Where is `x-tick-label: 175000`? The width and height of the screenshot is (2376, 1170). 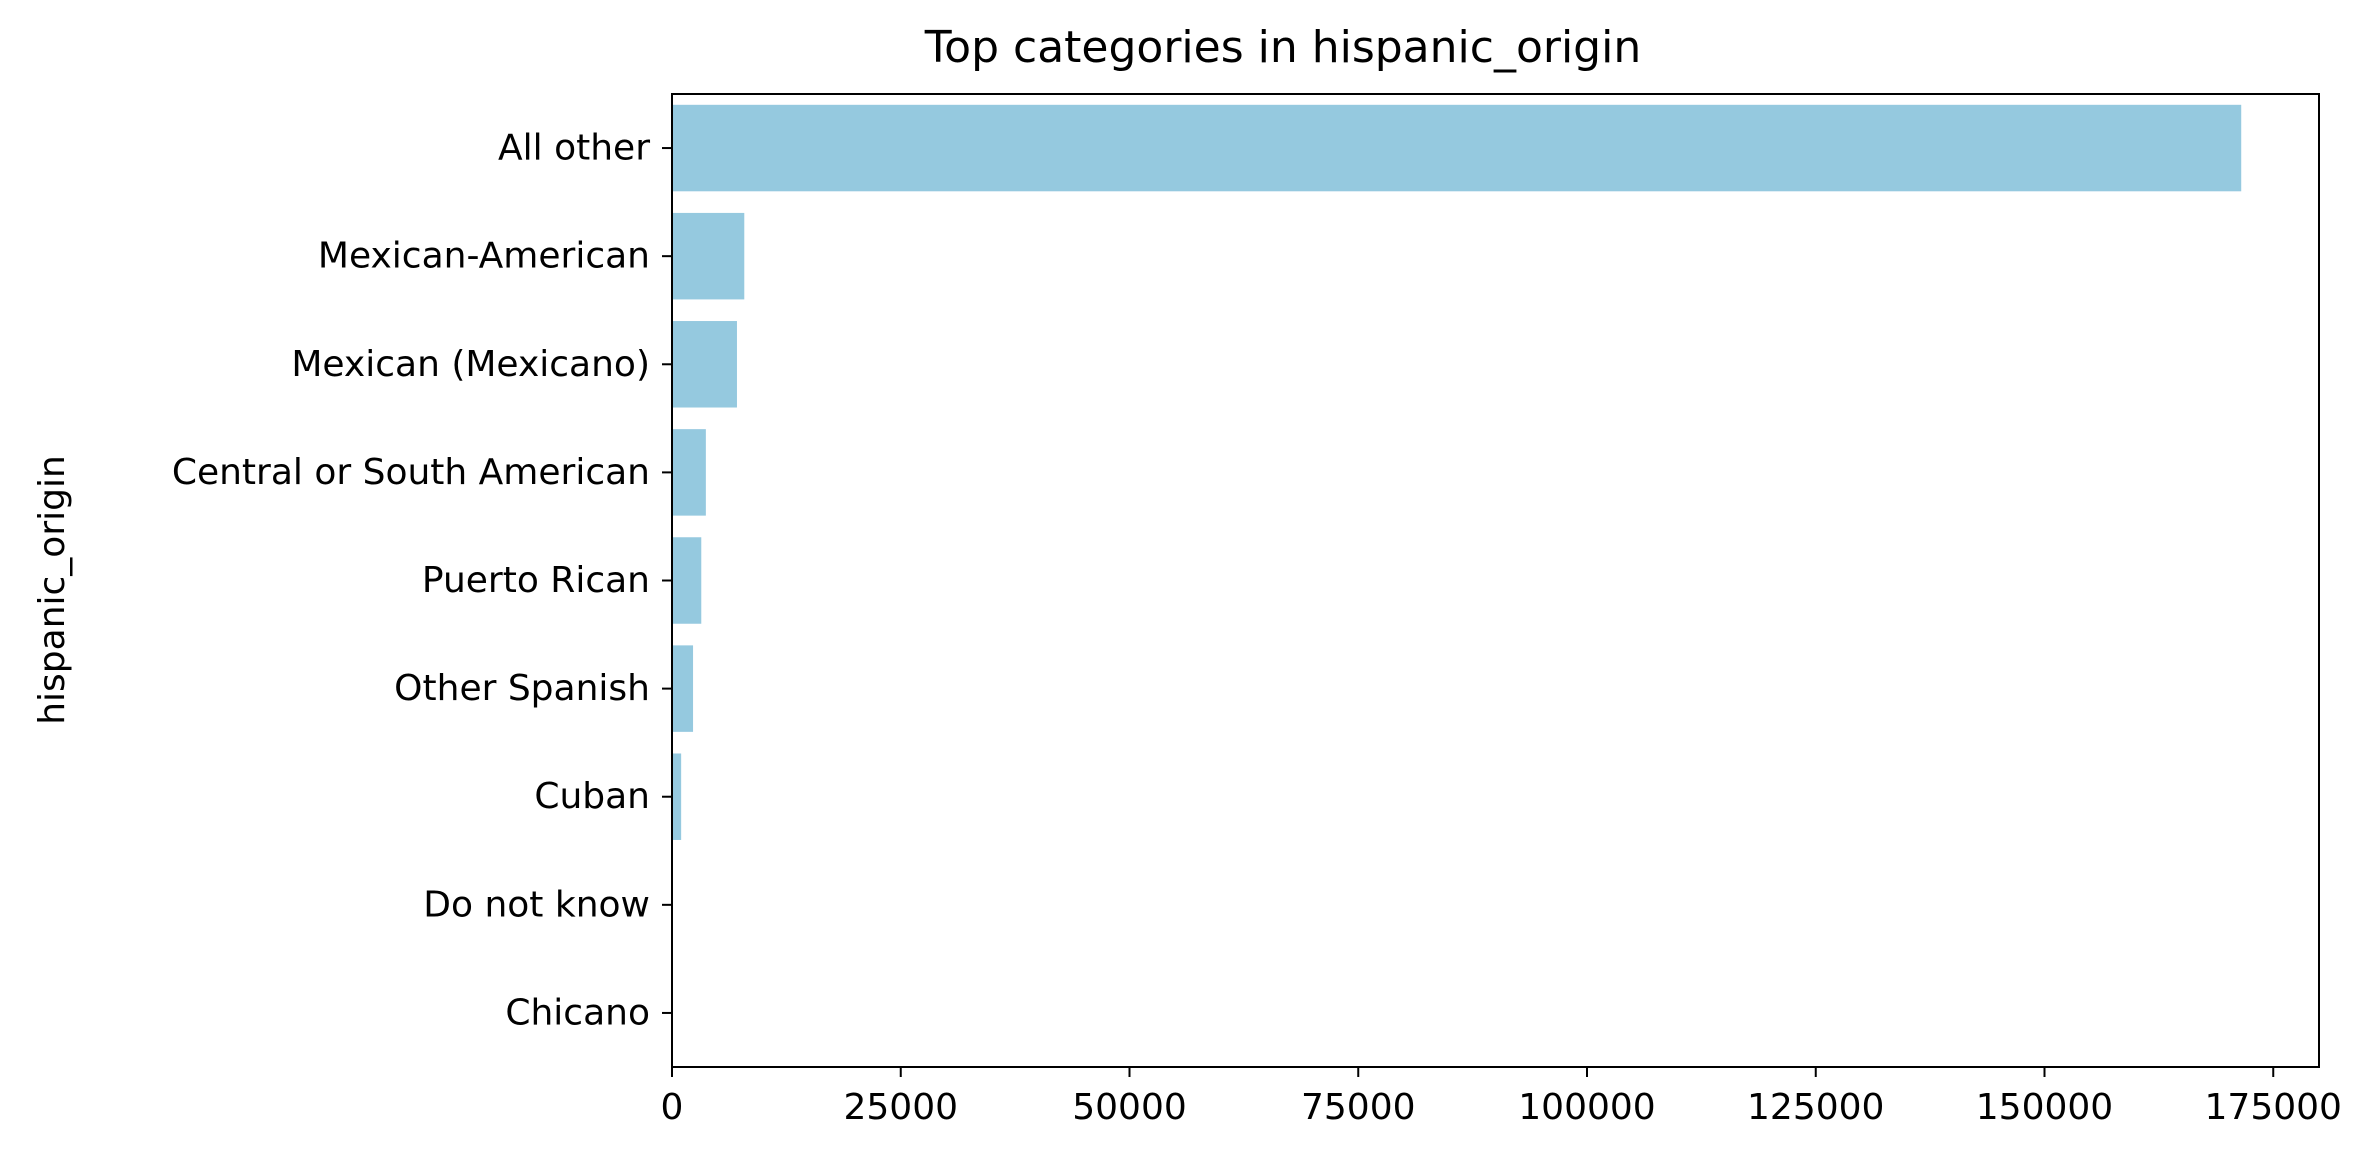 x-tick-label: 175000 is located at coordinates (2273, 1107).